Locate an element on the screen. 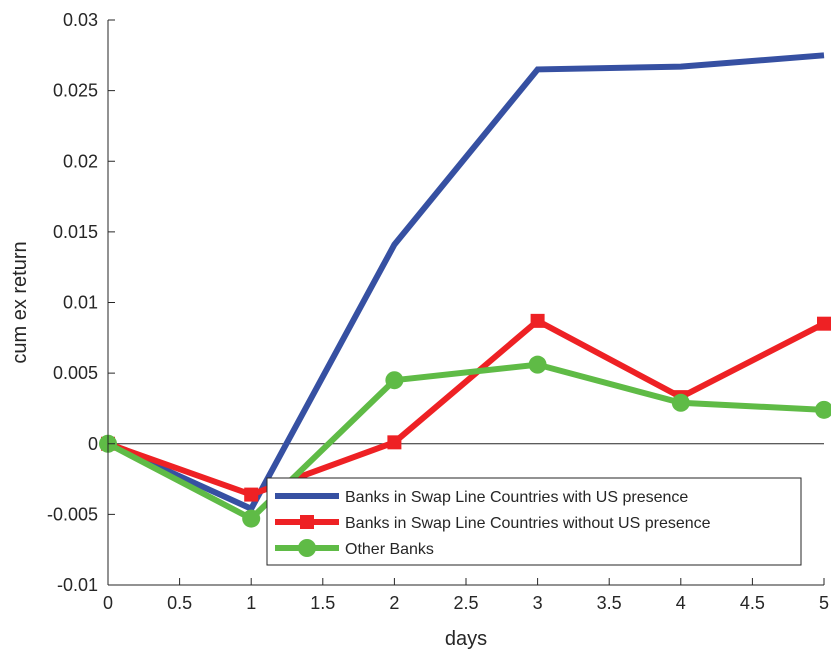 This screenshot has height=650, width=831. legend-box is located at coordinates (534, 521).